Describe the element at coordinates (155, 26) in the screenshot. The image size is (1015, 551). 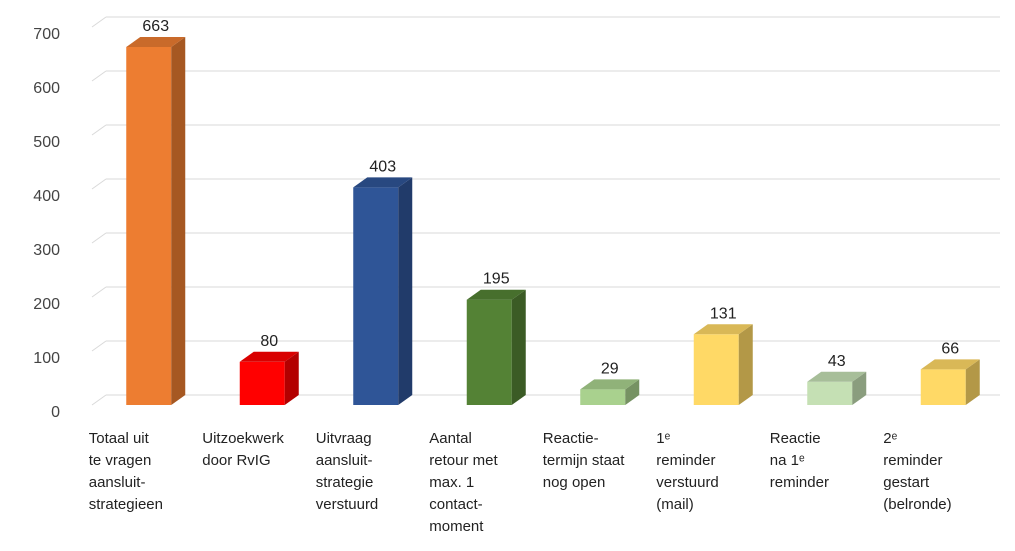
I see `data-label: 663` at that location.